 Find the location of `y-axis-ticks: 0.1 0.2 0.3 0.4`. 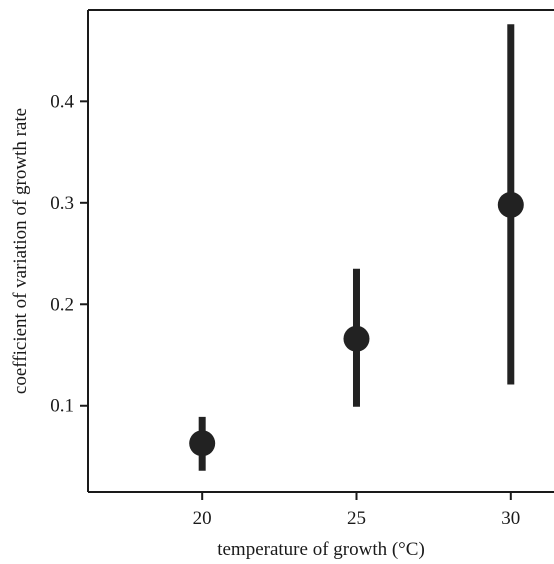

y-axis-ticks: 0.1 0.2 0.3 0.4 is located at coordinates (69, 254).